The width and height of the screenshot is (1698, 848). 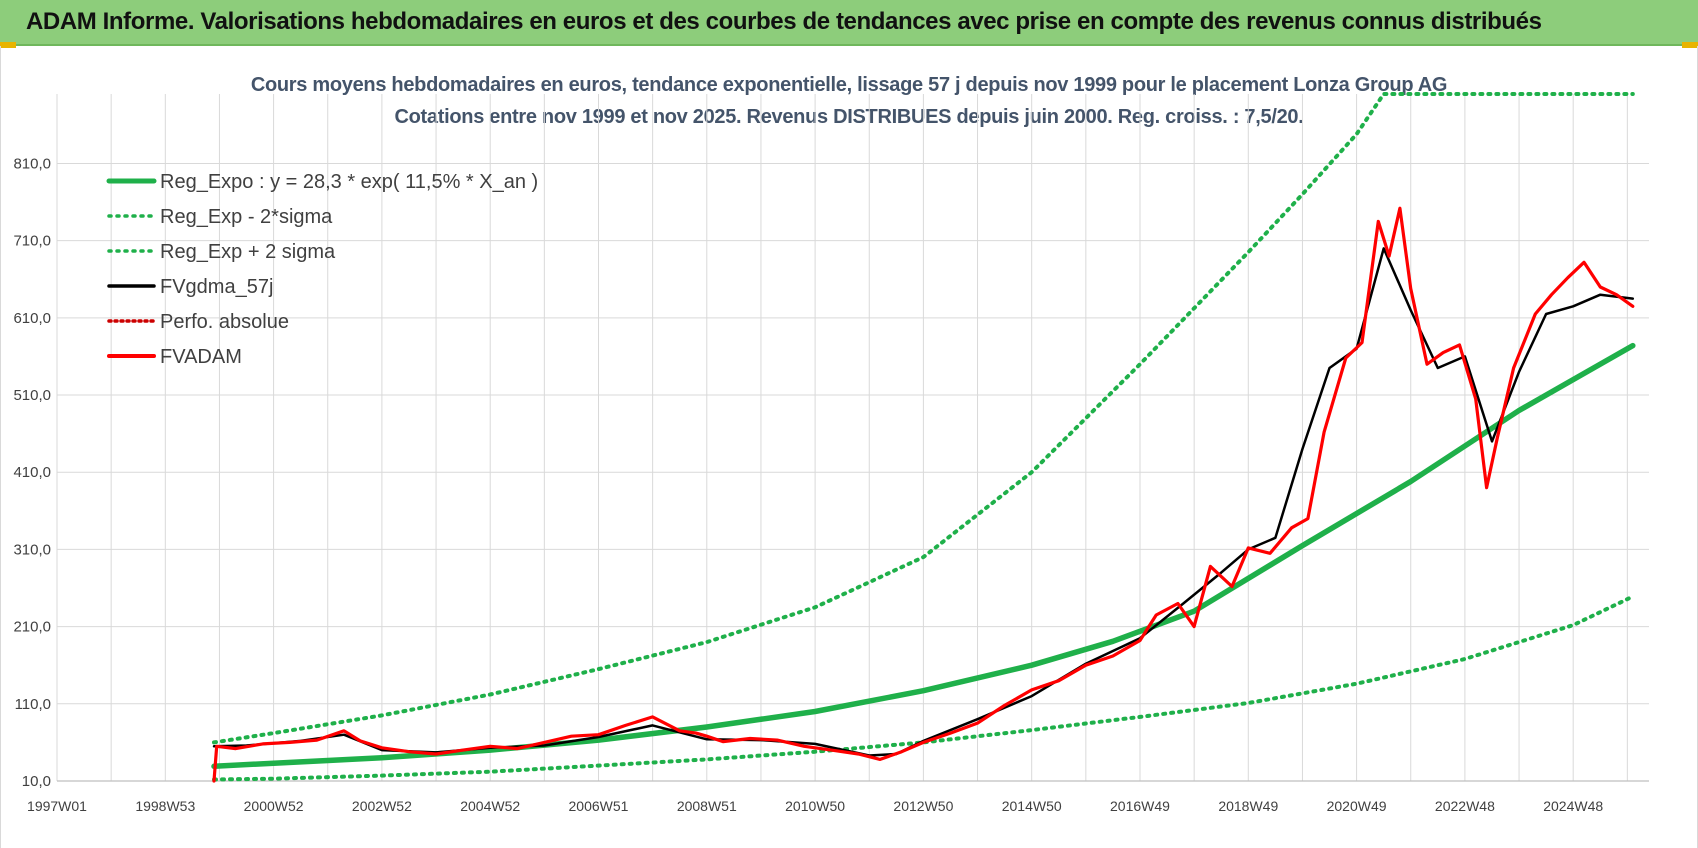 I want to click on legend-label-upper: Reg_Exp + 2 sigma, so click(x=248, y=252).